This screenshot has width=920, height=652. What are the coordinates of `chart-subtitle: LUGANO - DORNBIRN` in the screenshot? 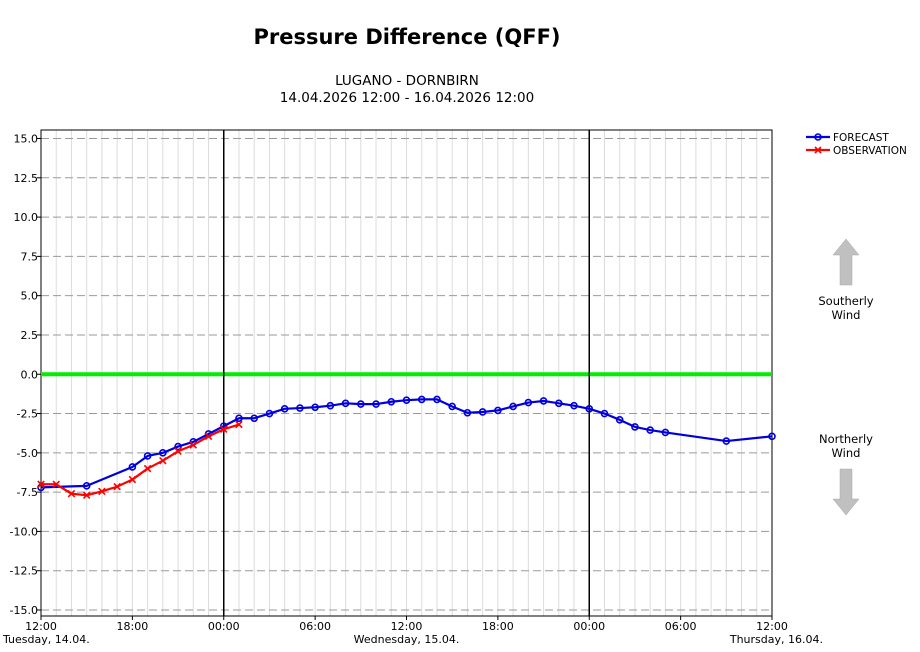 It's located at (407, 81).